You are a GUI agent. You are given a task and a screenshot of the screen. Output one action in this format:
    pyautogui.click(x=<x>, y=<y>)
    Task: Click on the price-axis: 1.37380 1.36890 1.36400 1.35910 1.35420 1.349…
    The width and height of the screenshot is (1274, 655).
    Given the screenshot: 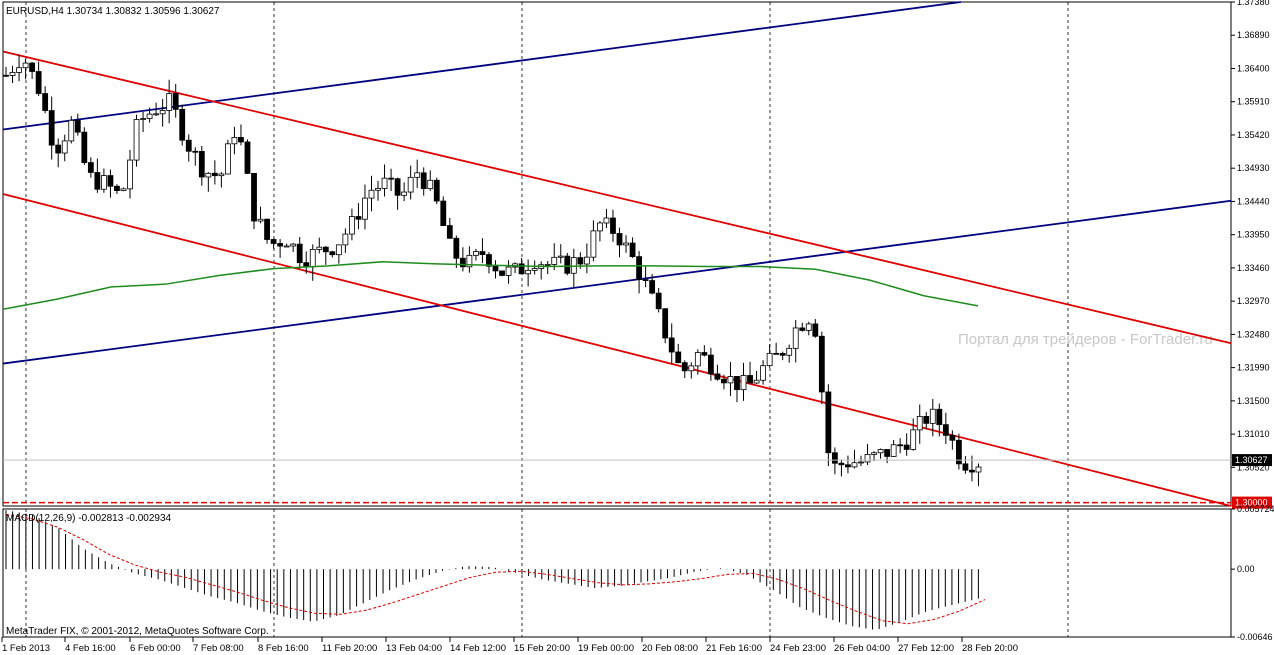 What is the action you would take?
    pyautogui.click(x=1251, y=254)
    